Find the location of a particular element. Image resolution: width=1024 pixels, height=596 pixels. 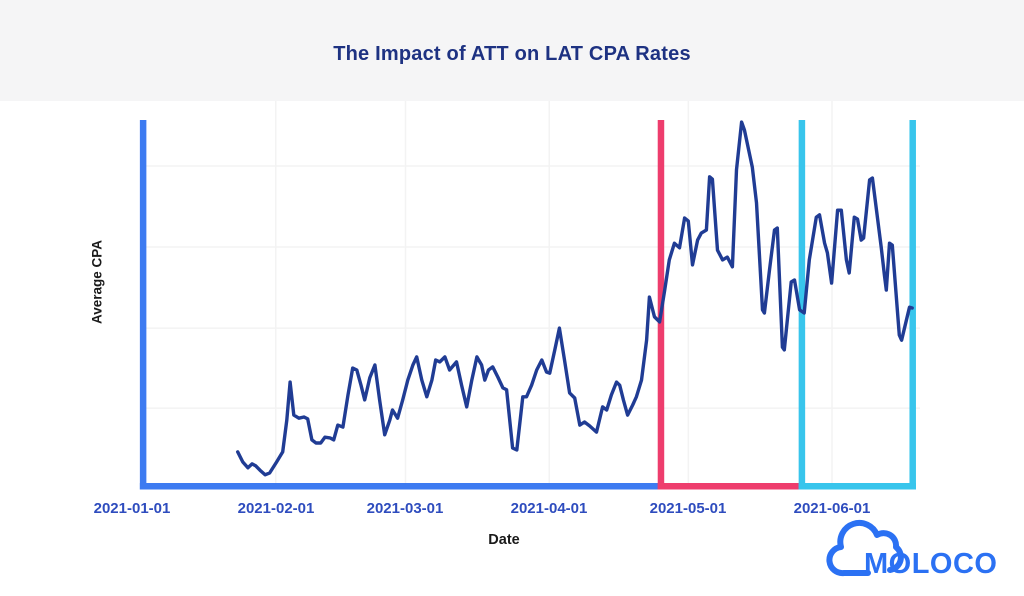

blue-period-box-left is located at coordinates (143, 305).